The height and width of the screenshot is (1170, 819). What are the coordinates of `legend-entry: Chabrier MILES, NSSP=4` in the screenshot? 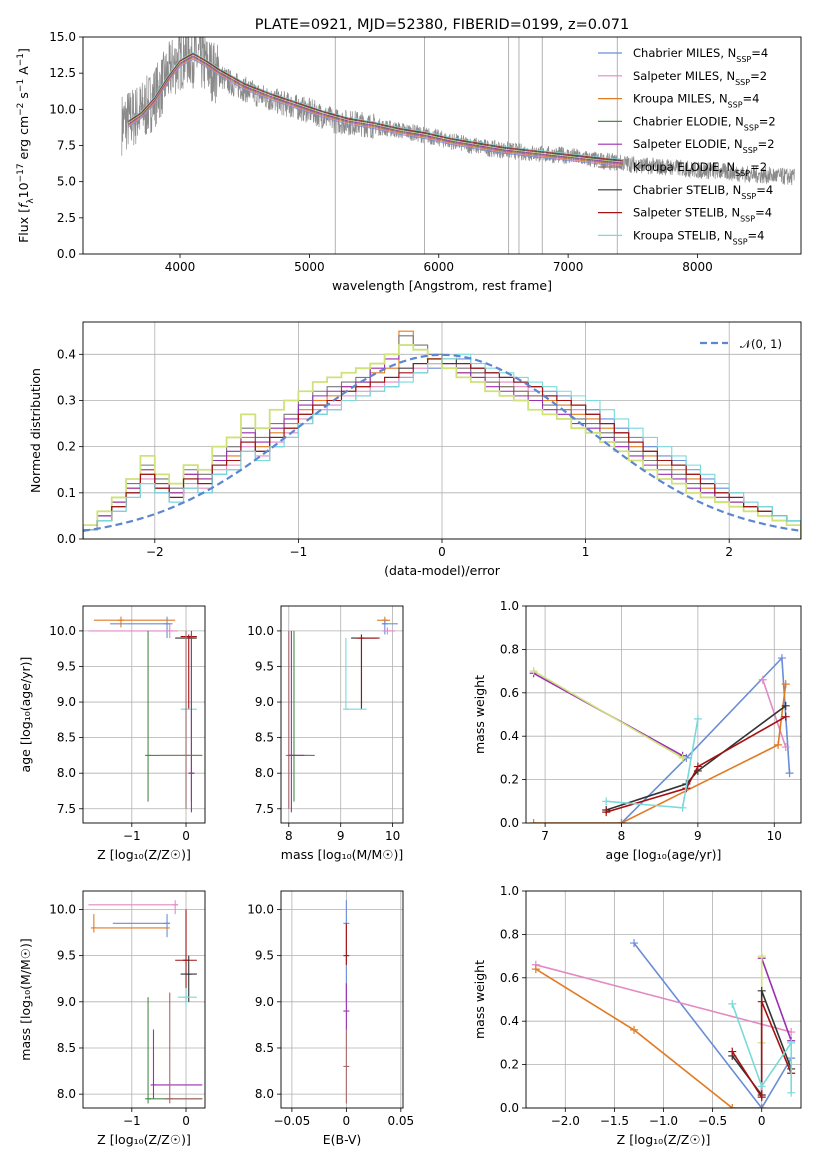 It's located at (700, 55).